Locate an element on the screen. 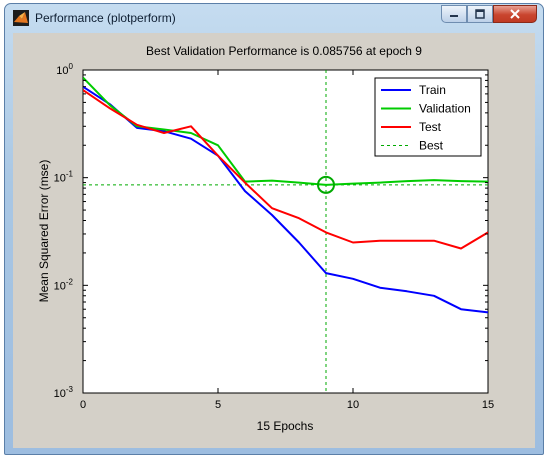 The height and width of the screenshot is (458, 550). y-tick-label: 10⁰ is located at coordinates (64, 69).